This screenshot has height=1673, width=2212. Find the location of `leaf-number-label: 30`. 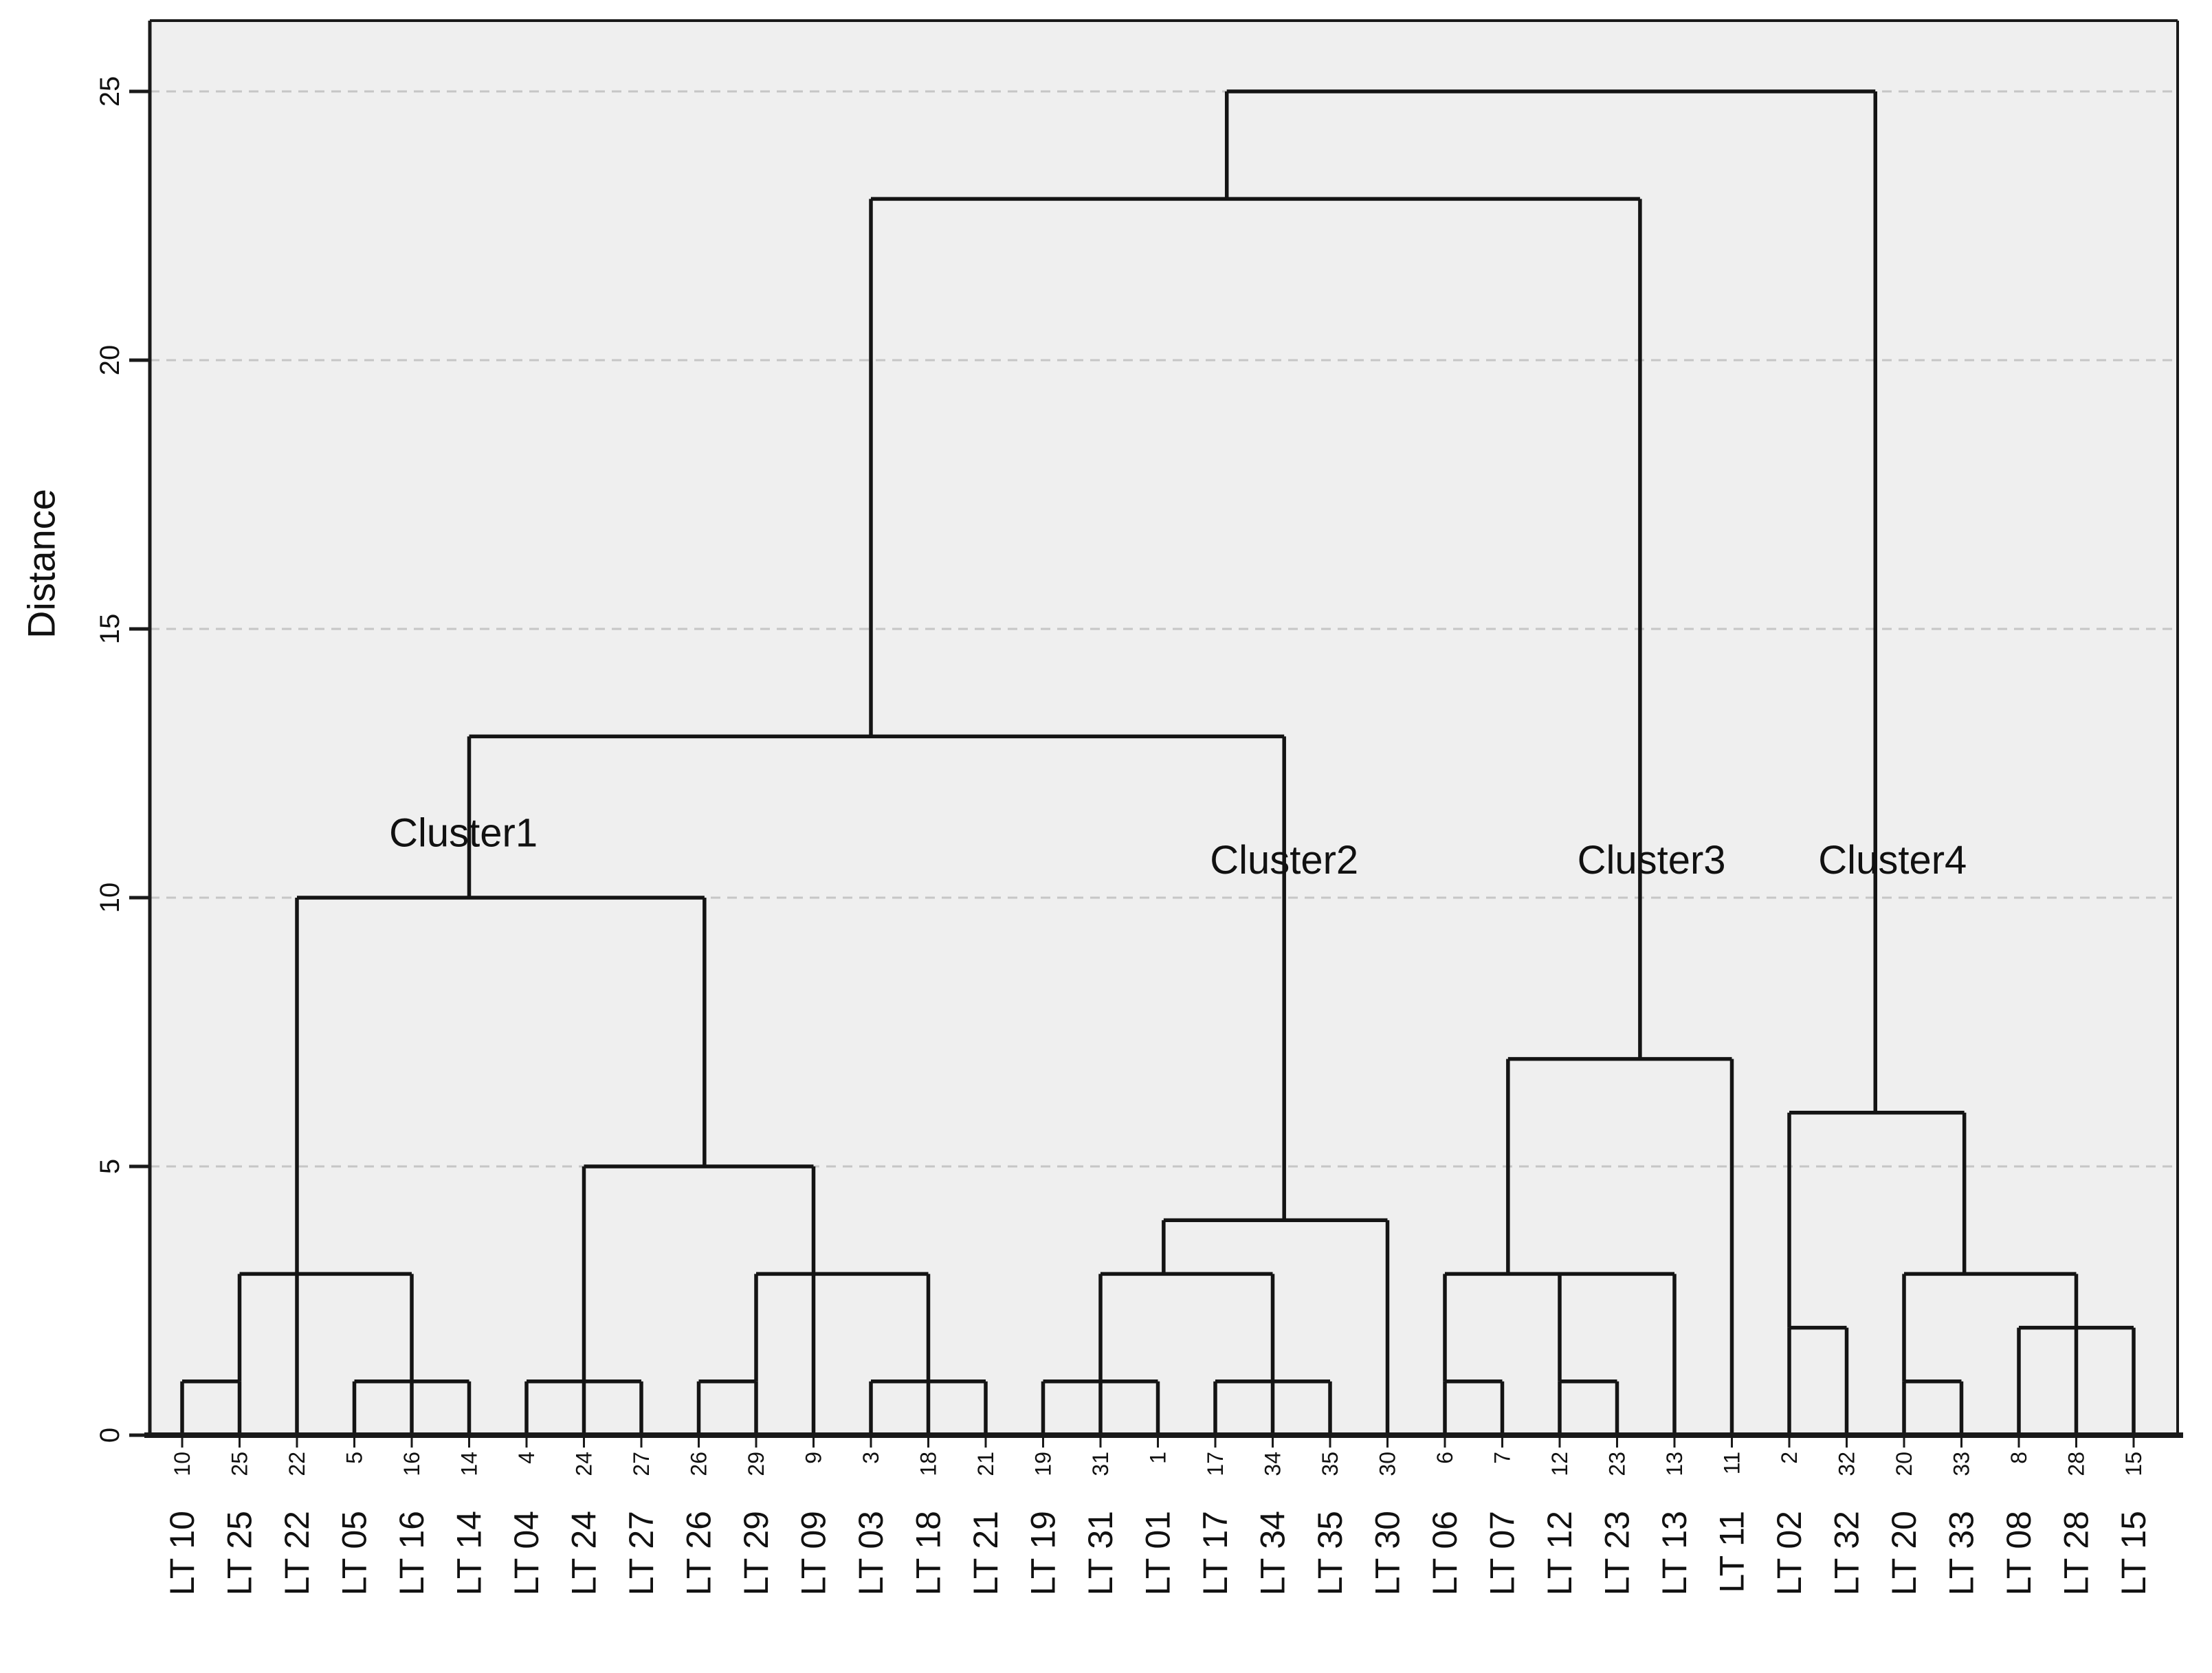

leaf-number-label: 30 is located at coordinates (1387, 1464).